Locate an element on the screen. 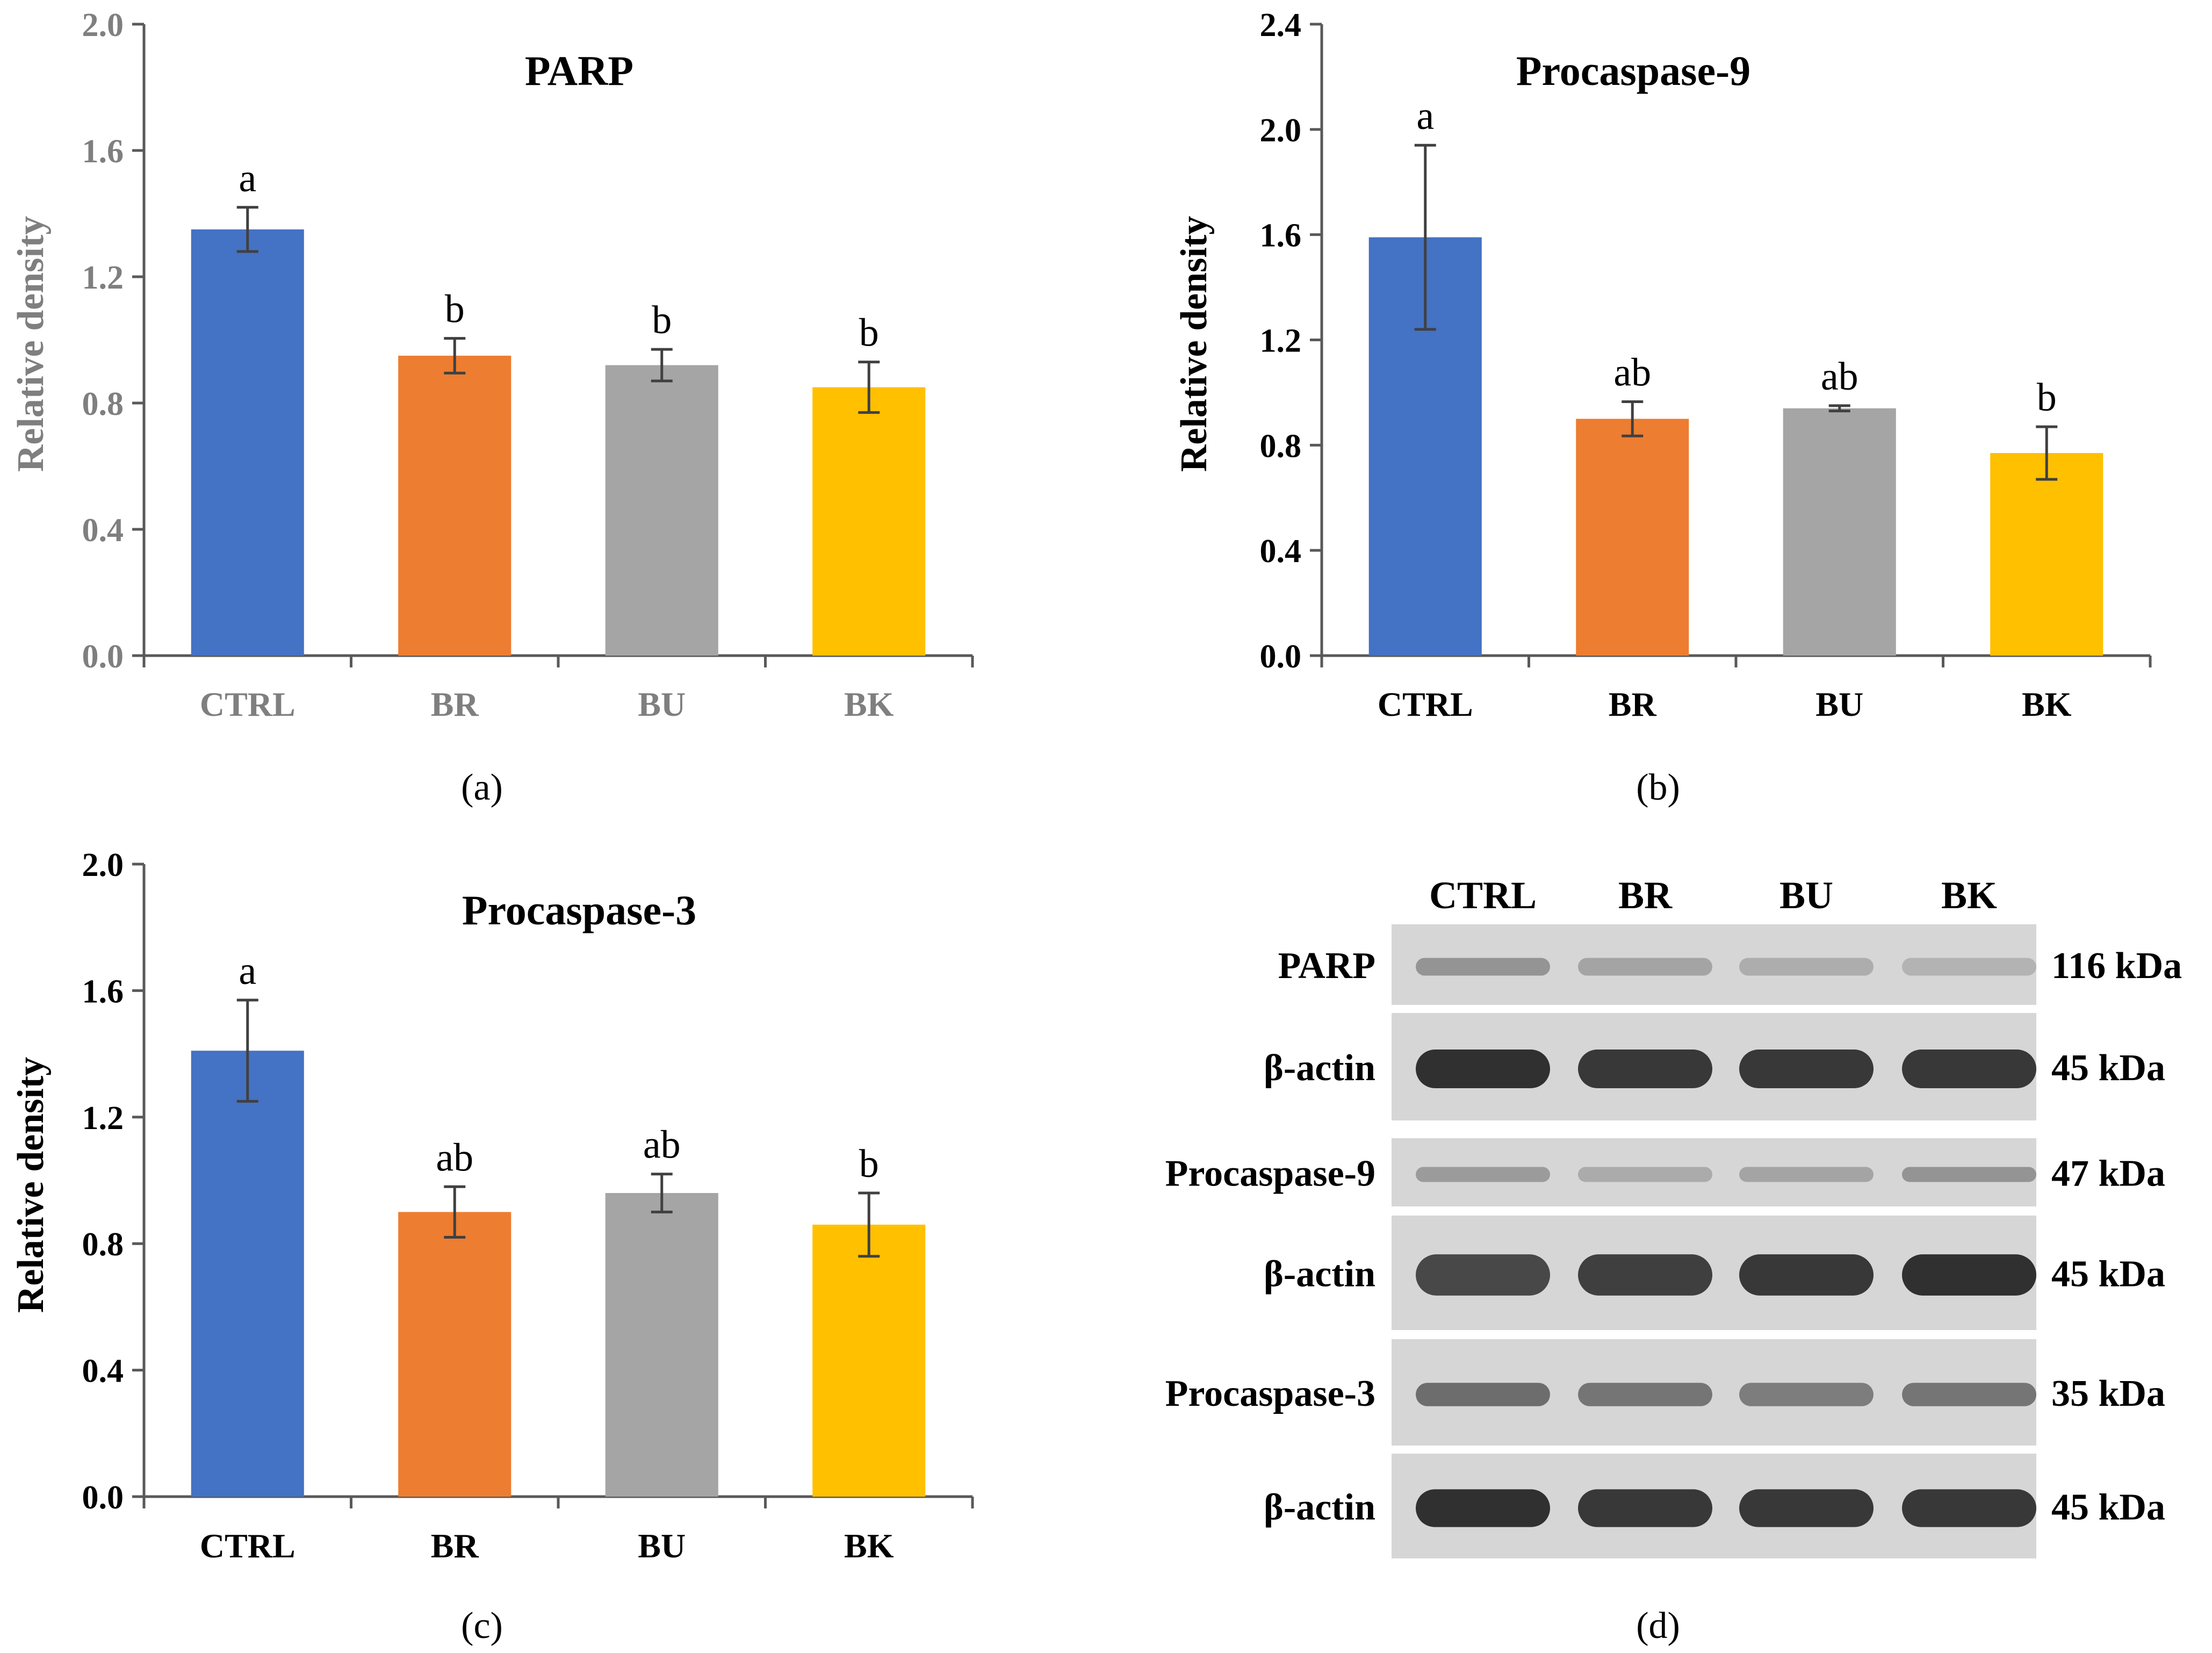 The image size is (2212, 1653). blot-lane-label: BR is located at coordinates (1646, 895).